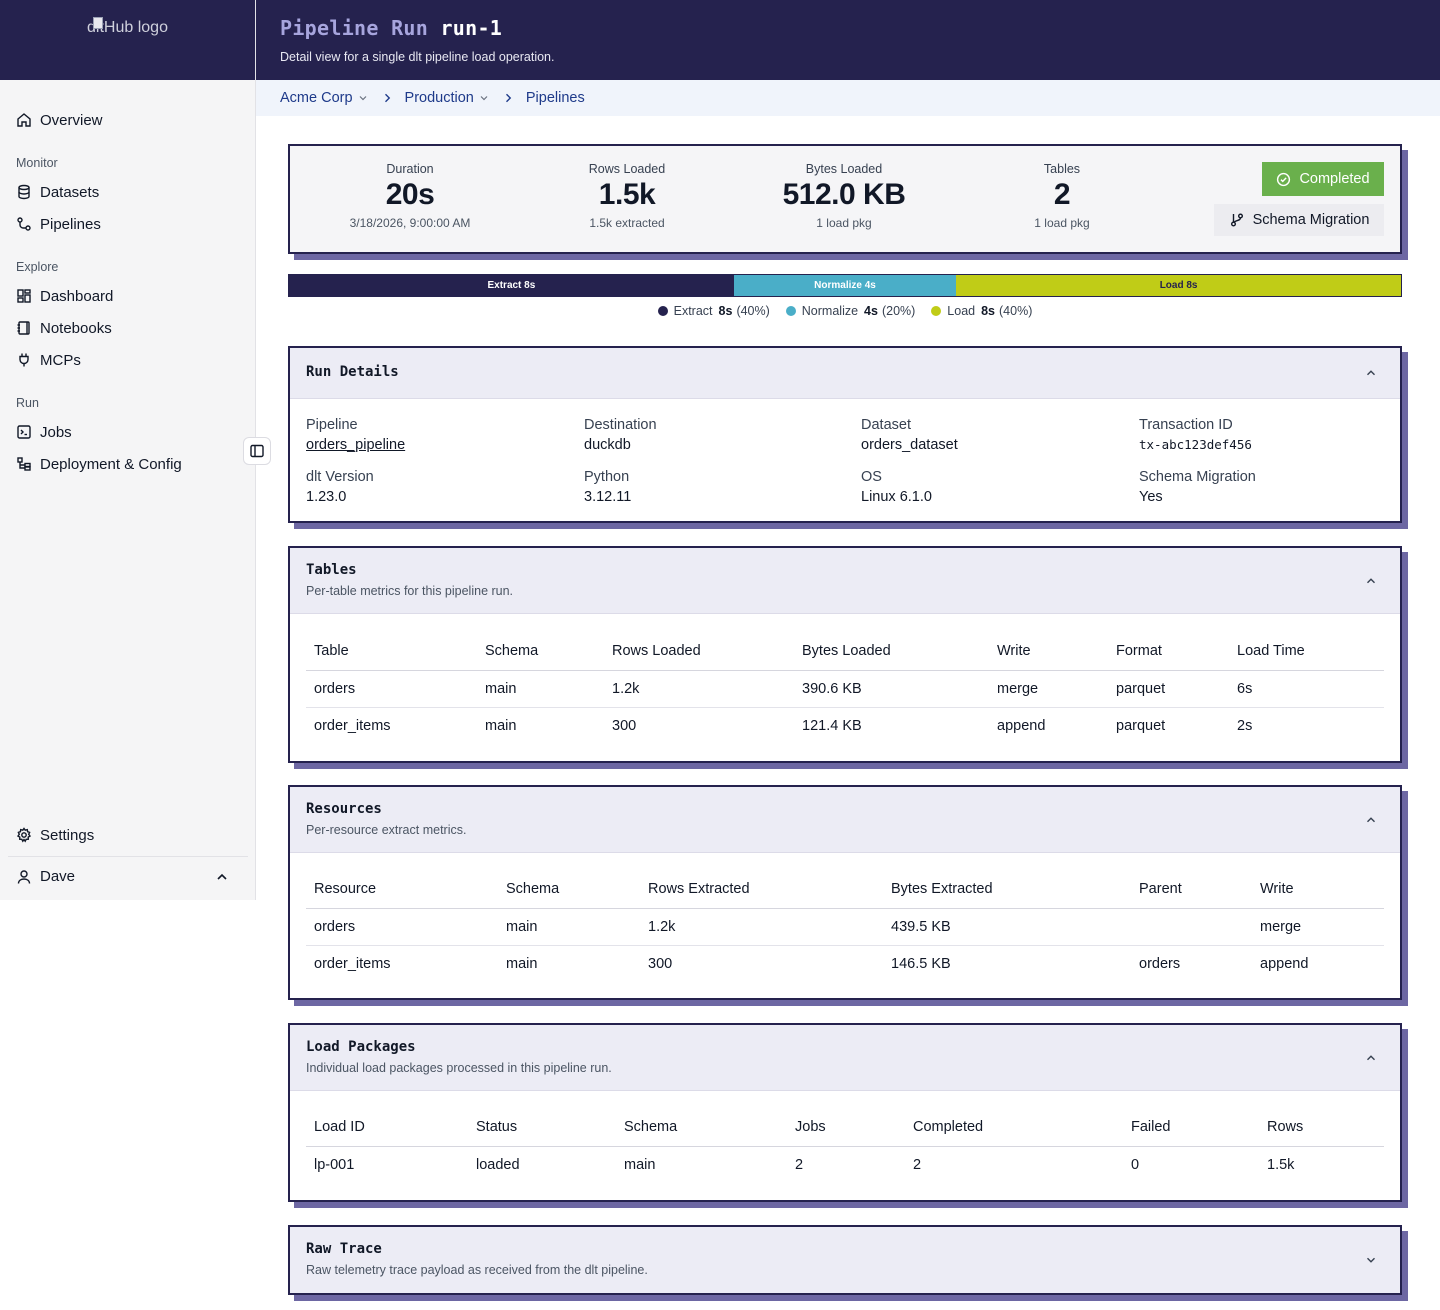 The width and height of the screenshot is (1440, 1310). I want to click on sidebar-item-mcps: MCPs, so click(127, 360).